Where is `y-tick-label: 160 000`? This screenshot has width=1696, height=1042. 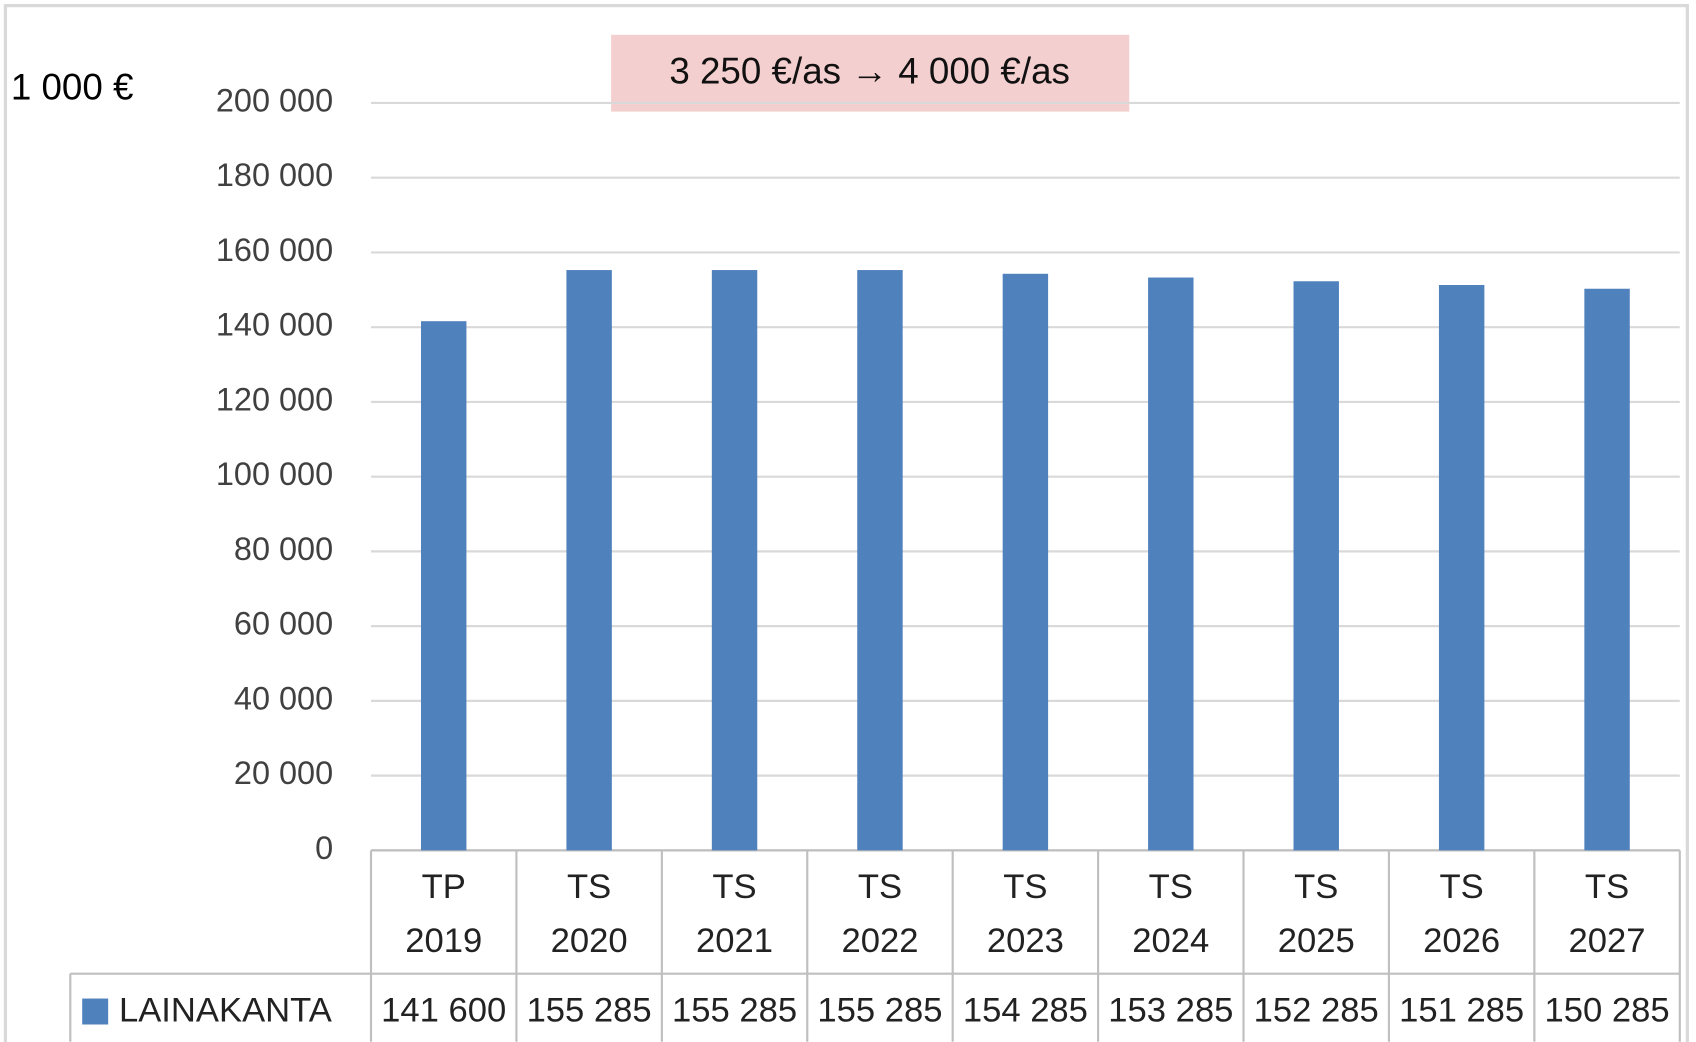
y-tick-label: 160 000 is located at coordinates (274, 250).